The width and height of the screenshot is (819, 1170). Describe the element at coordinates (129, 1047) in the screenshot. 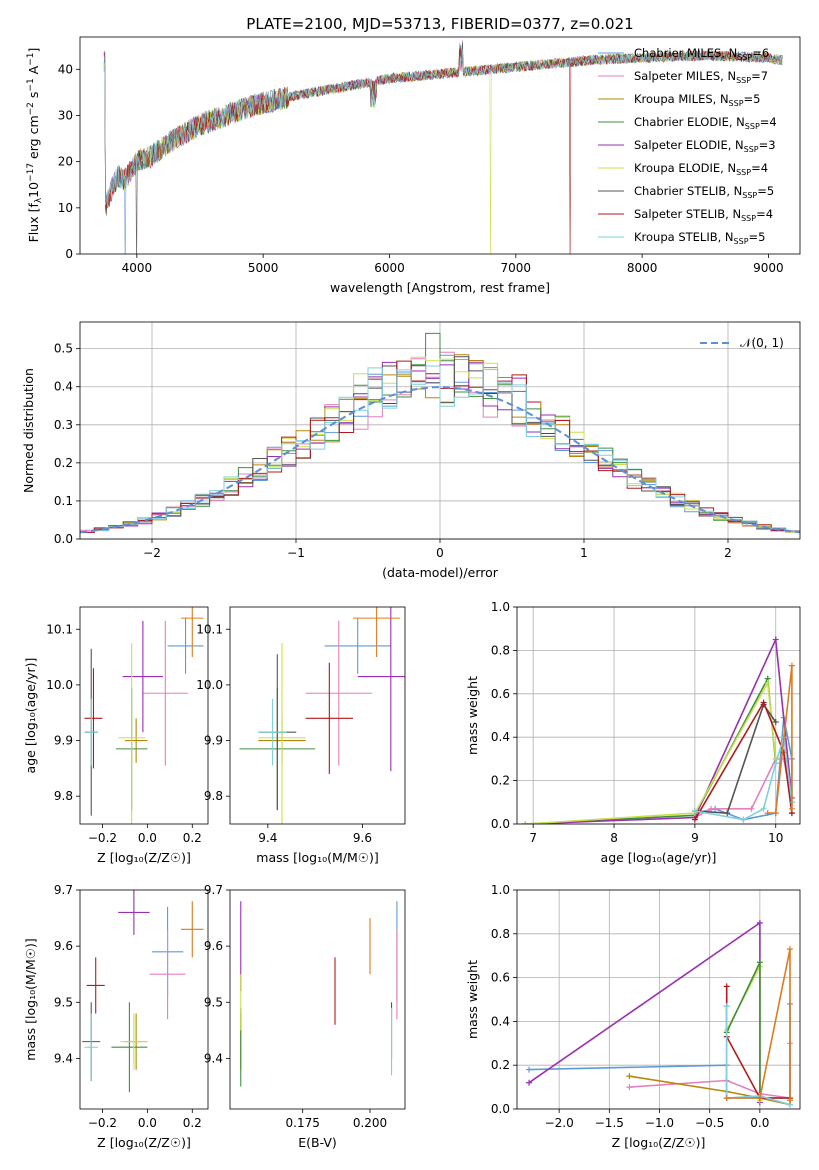

I see `errorbar-chabrier-elodie` at that location.